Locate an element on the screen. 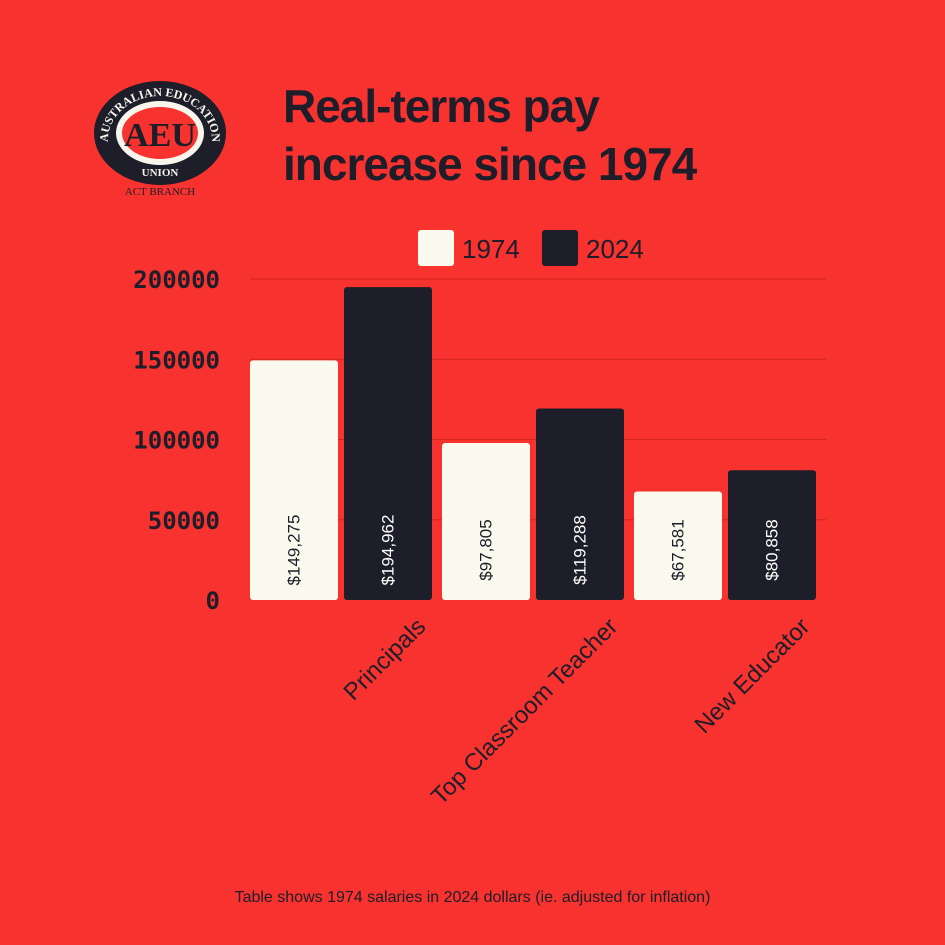  legend-label: 2024 is located at coordinates (615, 249).